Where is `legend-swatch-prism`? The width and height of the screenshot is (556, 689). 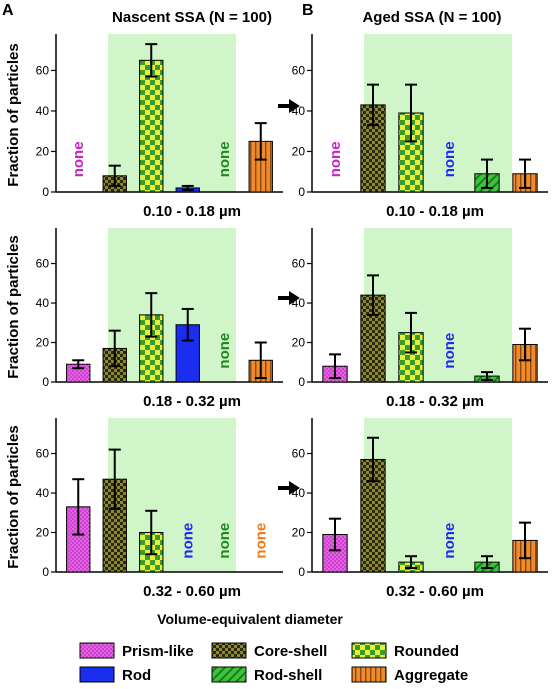
legend-swatch-prism is located at coordinates (97, 650).